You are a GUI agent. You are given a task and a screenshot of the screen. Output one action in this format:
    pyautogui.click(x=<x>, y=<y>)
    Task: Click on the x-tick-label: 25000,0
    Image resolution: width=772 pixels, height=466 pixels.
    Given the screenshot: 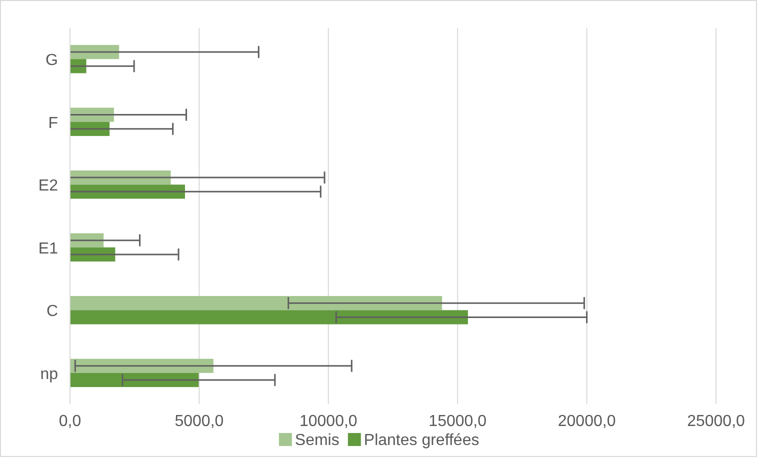 What is the action you would take?
    pyautogui.click(x=716, y=421)
    